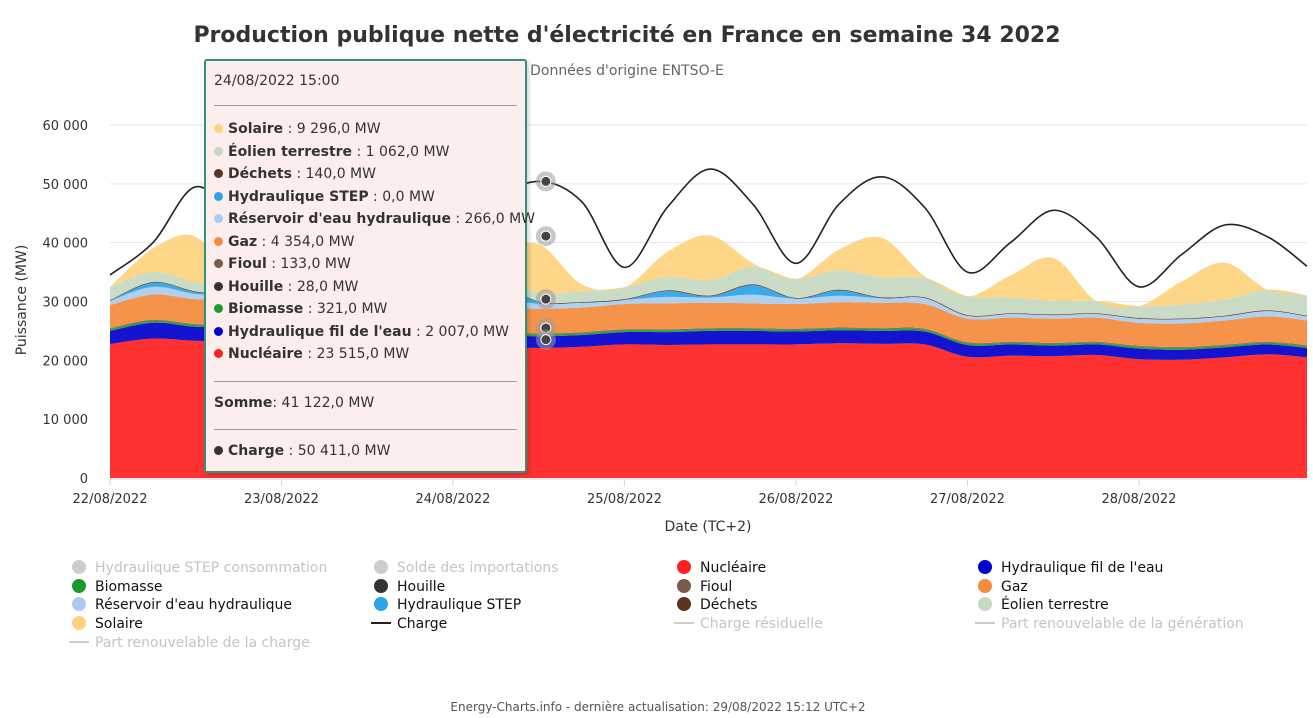  What do you see at coordinates (202, 643) in the screenshot?
I see `legend-label: Part renouvelable de la charge` at bounding box center [202, 643].